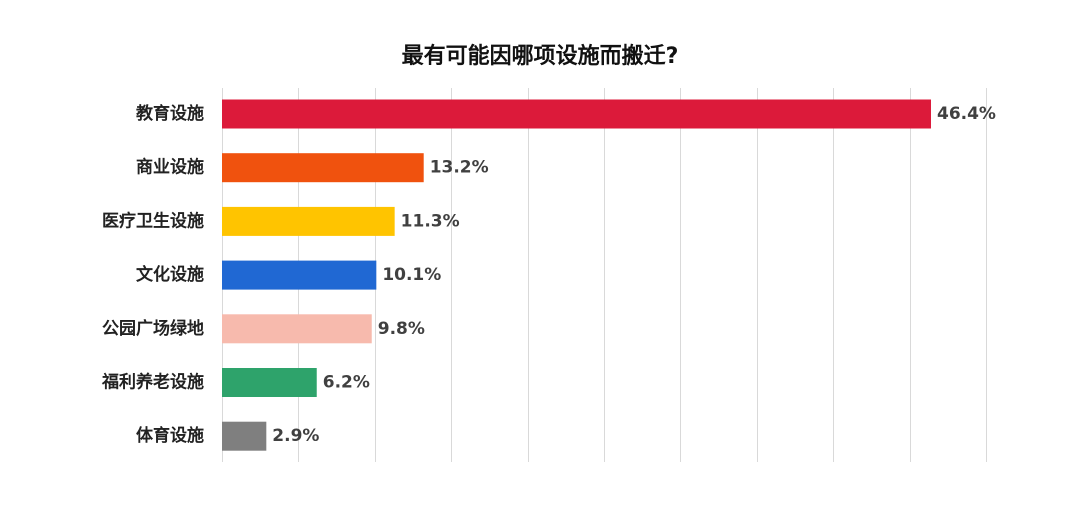 This screenshot has height=521, width=1080. Describe the element at coordinates (540, 56) in the screenshot. I see `chart-title: 最有可能因哪项设施而搬迁?` at that location.